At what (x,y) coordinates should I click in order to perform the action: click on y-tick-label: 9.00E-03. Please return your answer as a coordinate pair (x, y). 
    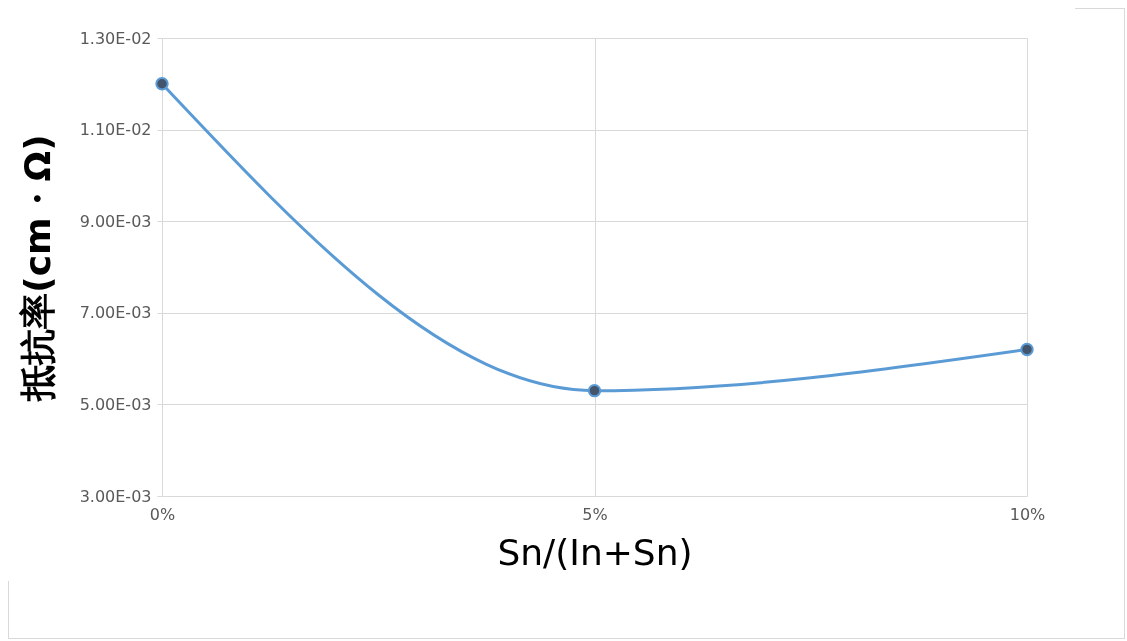
    Looking at the image, I should click on (115, 221).